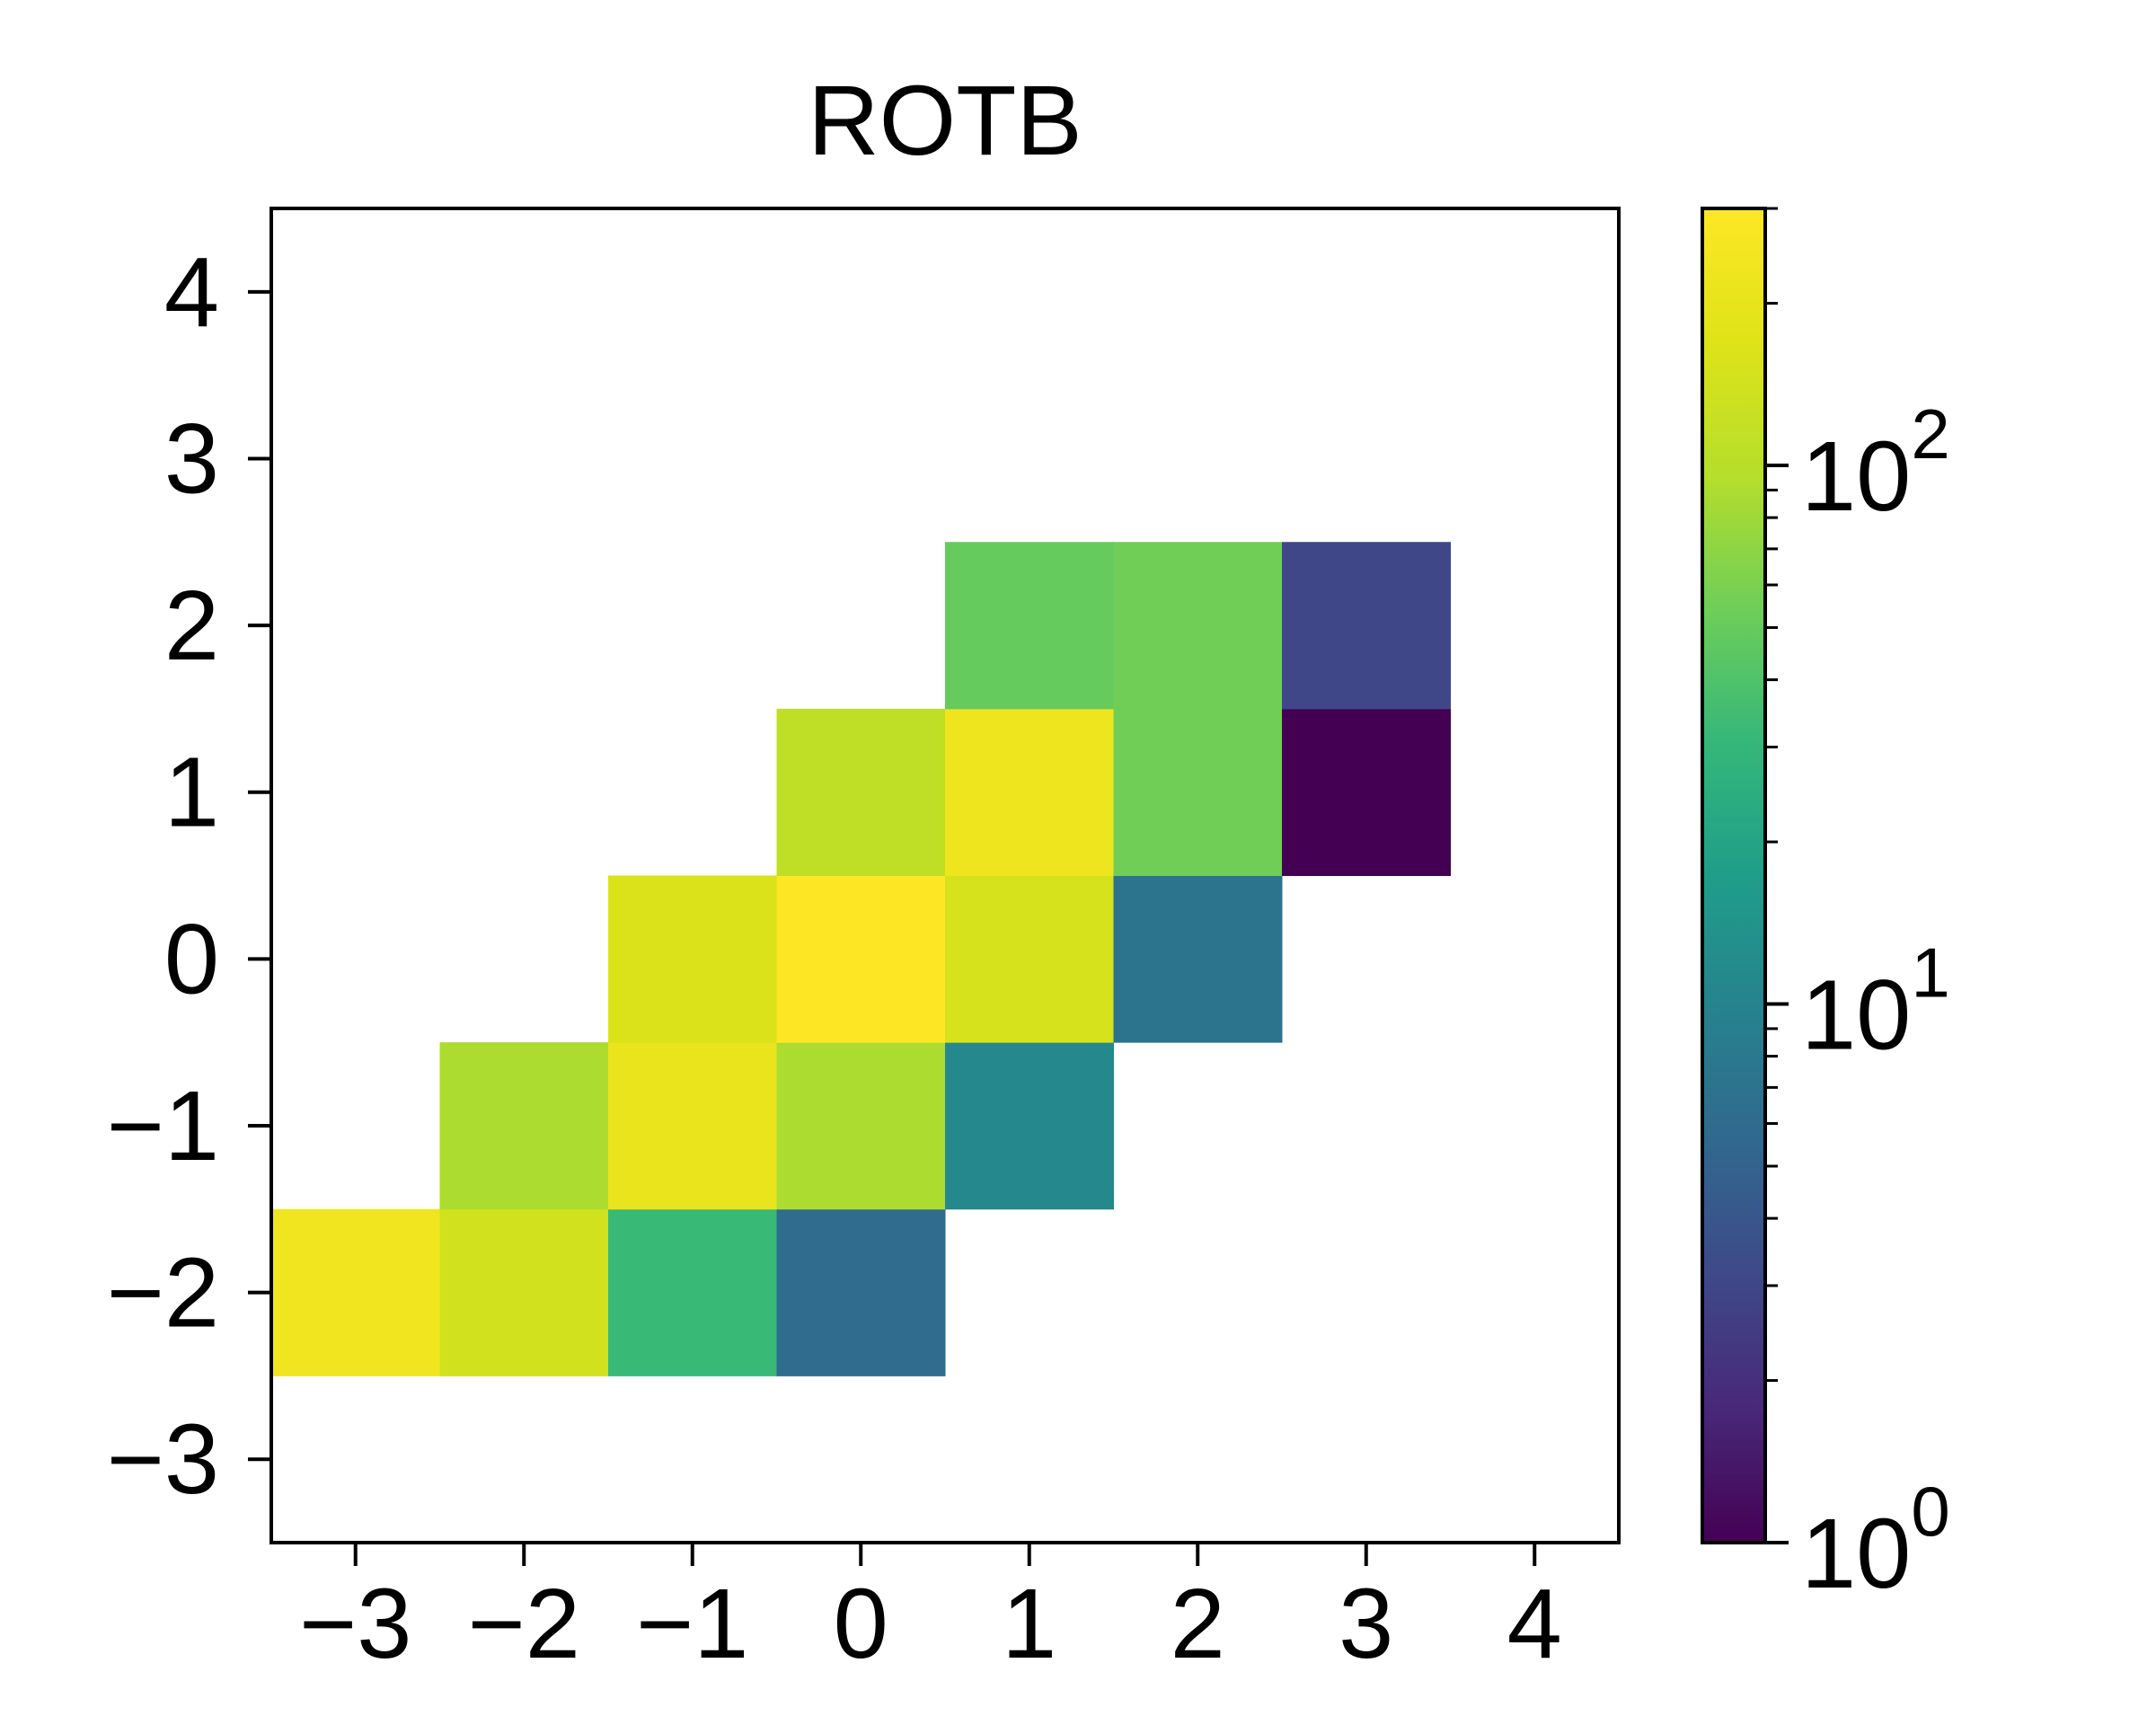  Describe the element at coordinates (191, 626) in the screenshot. I see `y-tick-label: 2` at that location.